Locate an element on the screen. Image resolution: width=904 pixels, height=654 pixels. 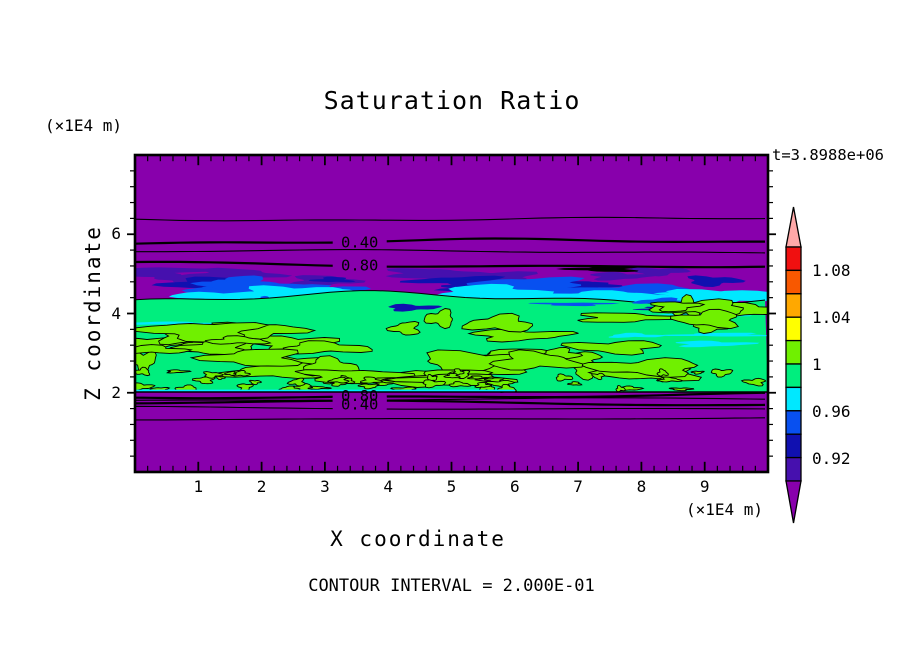
x-tick-label: 7 is located at coordinates (578, 486).